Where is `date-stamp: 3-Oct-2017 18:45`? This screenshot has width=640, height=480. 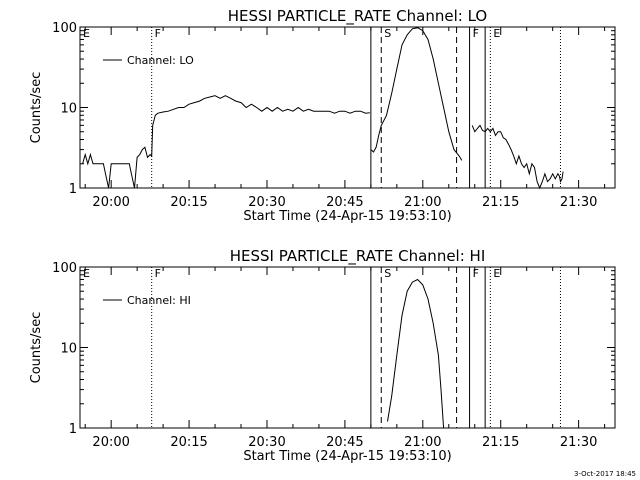
date-stamp: 3-Oct-2017 18:45 is located at coordinates (605, 474).